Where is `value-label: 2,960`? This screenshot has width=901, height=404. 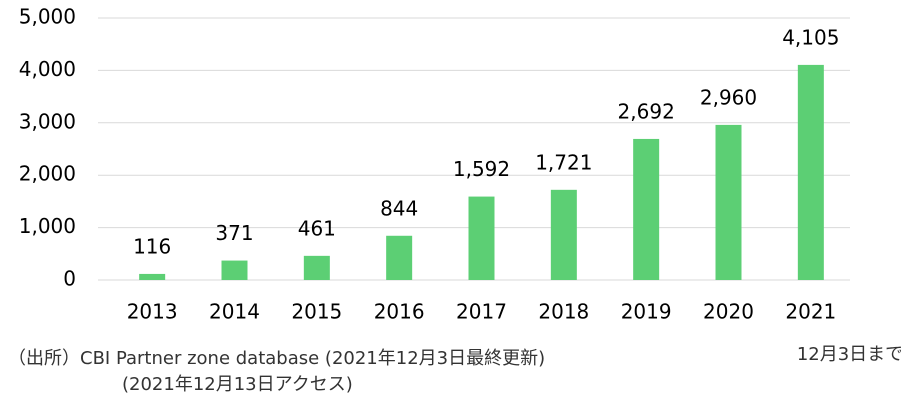
value-label: 2,960 is located at coordinates (728, 97).